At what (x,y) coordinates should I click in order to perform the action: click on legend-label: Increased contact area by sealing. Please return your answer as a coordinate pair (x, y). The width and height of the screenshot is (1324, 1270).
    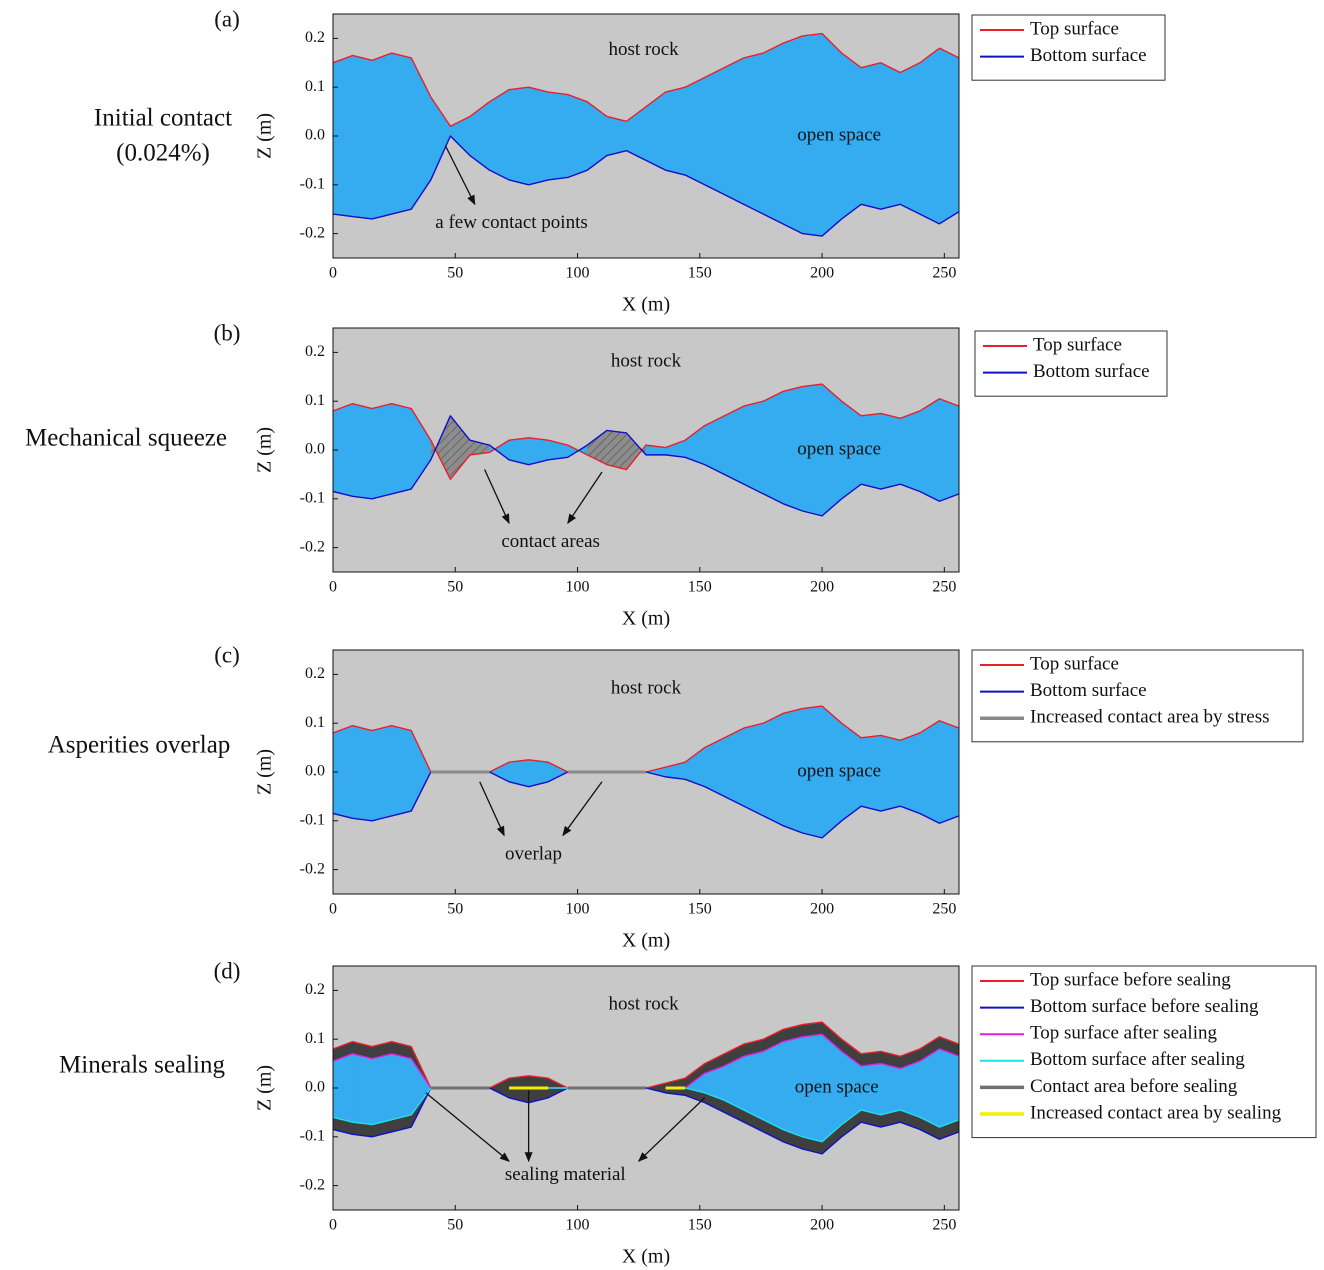
    Looking at the image, I should click on (1156, 1112).